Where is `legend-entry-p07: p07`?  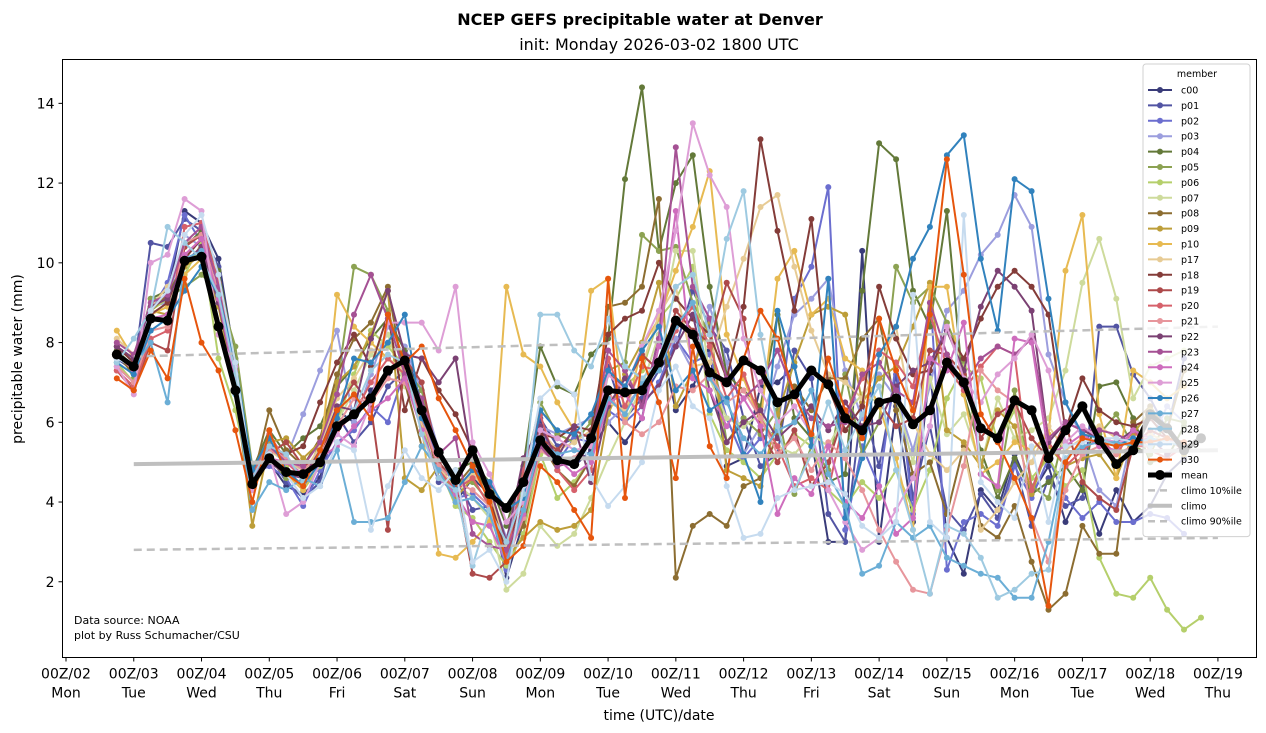
legend-entry-p07: p07 is located at coordinates (1173, 198).